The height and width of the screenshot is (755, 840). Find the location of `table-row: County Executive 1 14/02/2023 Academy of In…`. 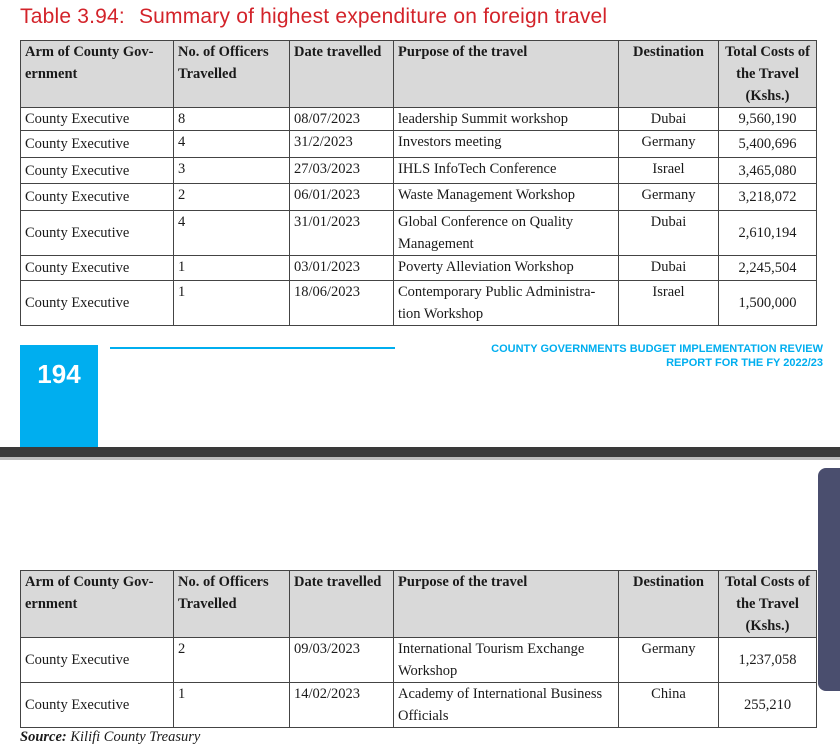

table-row: County Executive 1 14/02/2023 Academy of In… is located at coordinates (418, 705).